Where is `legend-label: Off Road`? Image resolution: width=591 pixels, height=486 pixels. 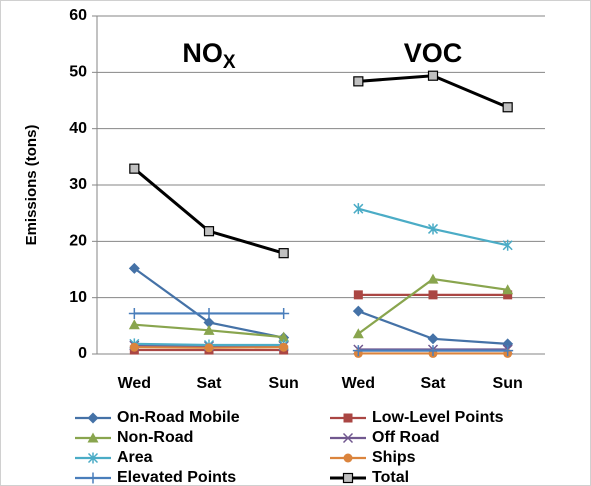
legend-label: Off Road is located at coordinates (406, 437).